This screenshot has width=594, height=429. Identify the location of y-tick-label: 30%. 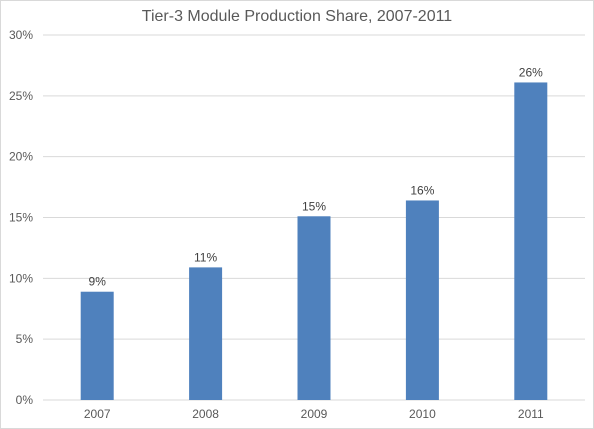
(21, 35).